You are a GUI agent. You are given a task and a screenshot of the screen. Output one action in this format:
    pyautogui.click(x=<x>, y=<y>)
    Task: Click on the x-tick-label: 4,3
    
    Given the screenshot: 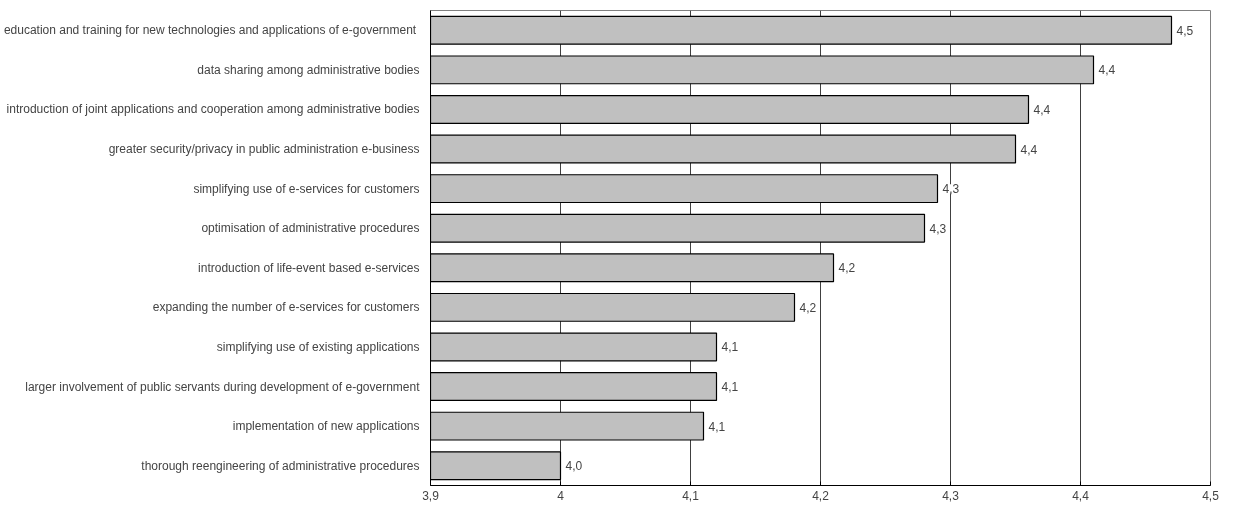 What is the action you would take?
    pyautogui.click(x=951, y=495)
    